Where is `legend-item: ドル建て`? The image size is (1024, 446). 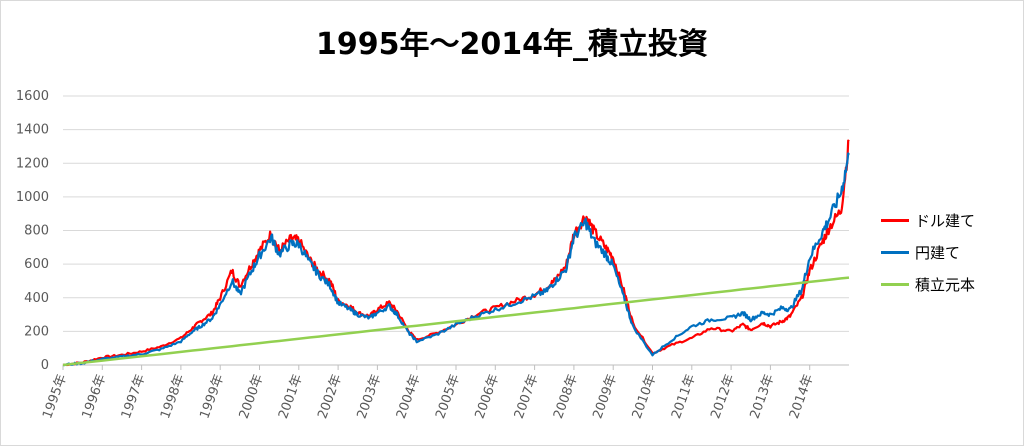 legend-item: ドル建て is located at coordinates (951, 220).